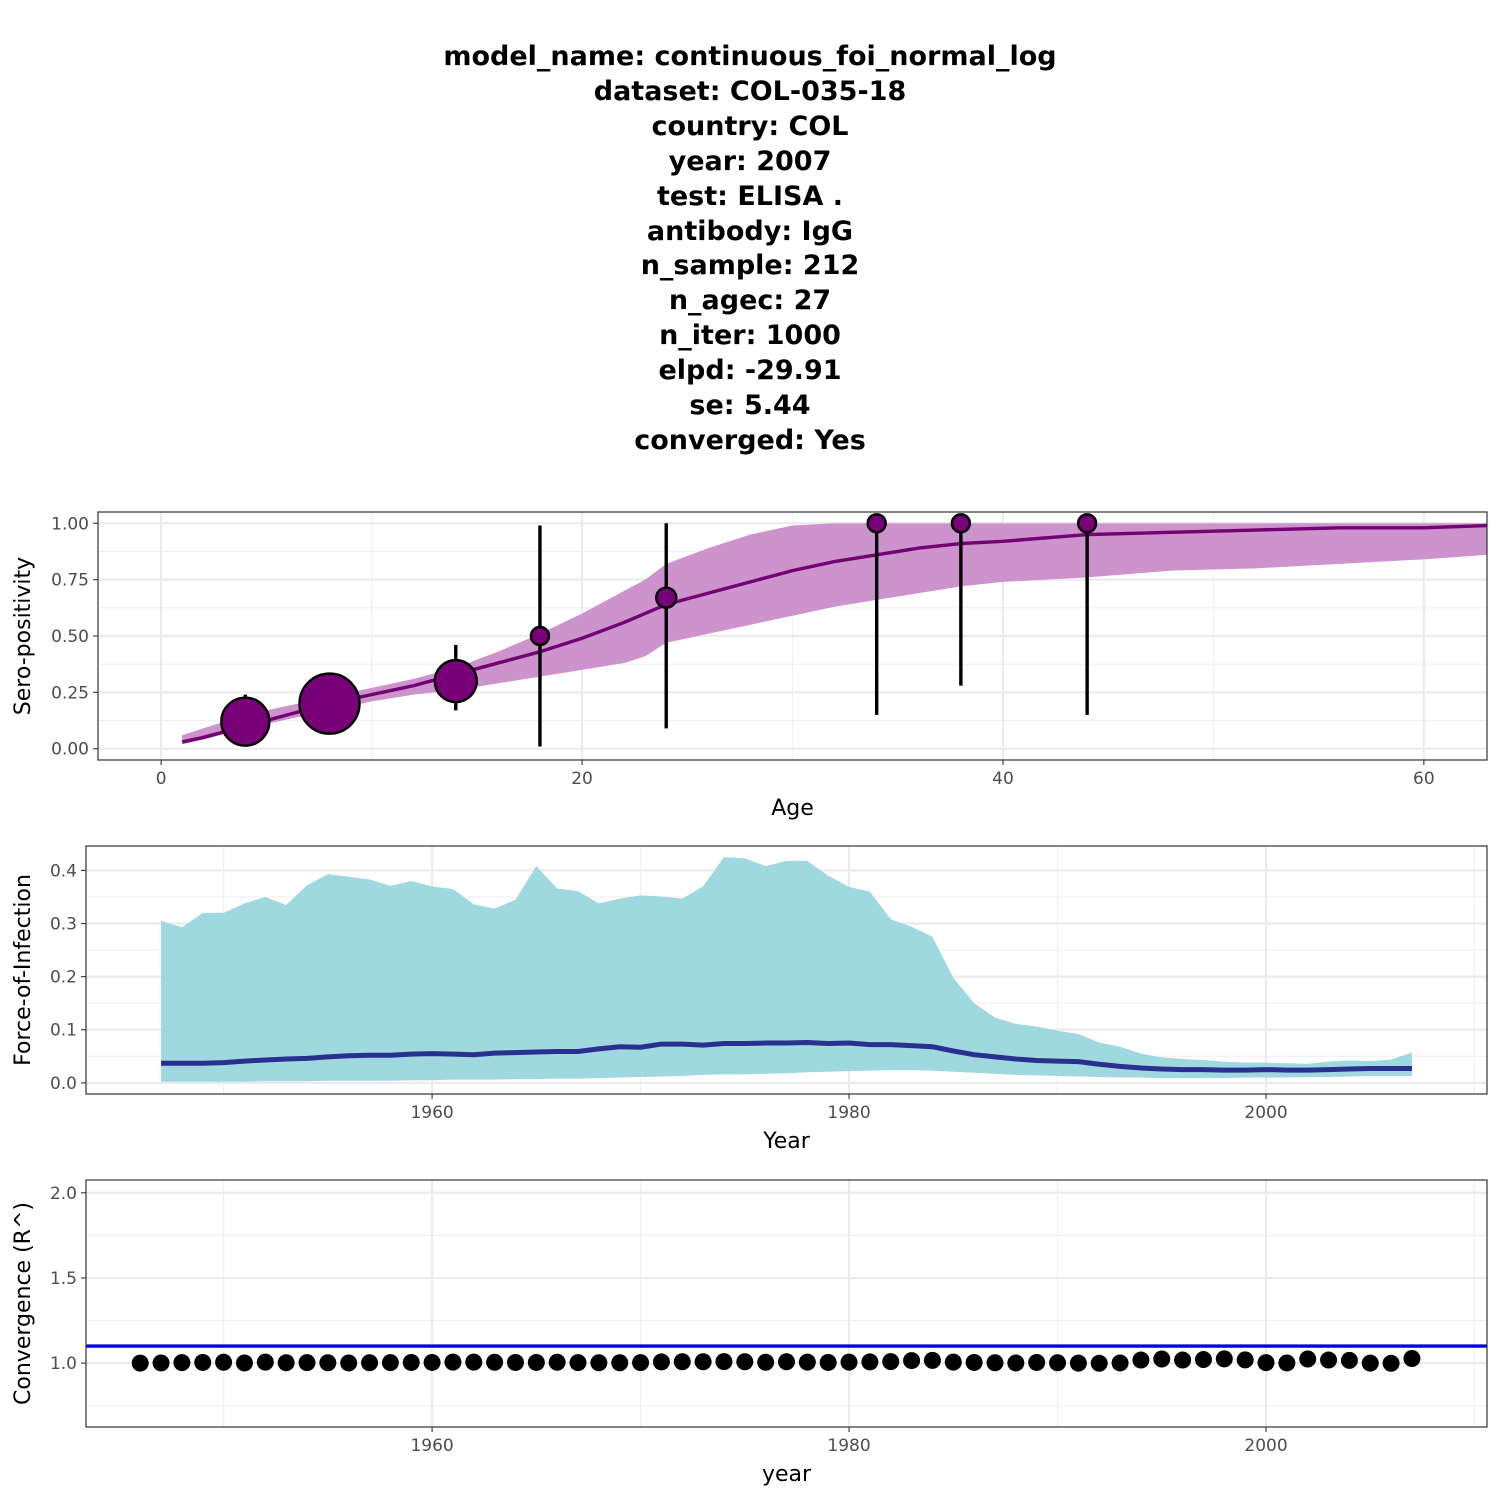 The width and height of the screenshot is (1500, 1500). Describe the element at coordinates (70, 581) in the screenshot. I see `y-tick-label: 0.75` at that location.